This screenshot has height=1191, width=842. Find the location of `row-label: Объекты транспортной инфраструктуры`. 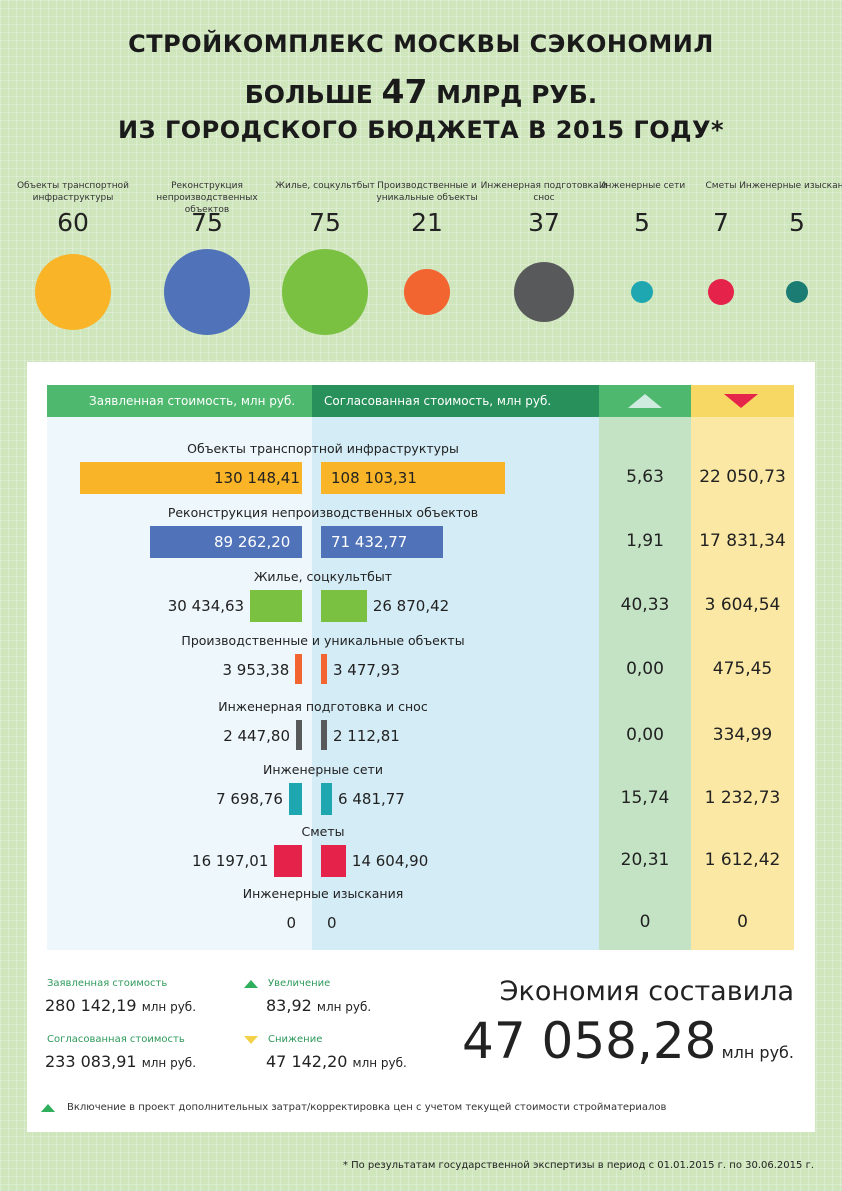

row-label: Объекты транспортной инфраструктуры is located at coordinates (323, 448).